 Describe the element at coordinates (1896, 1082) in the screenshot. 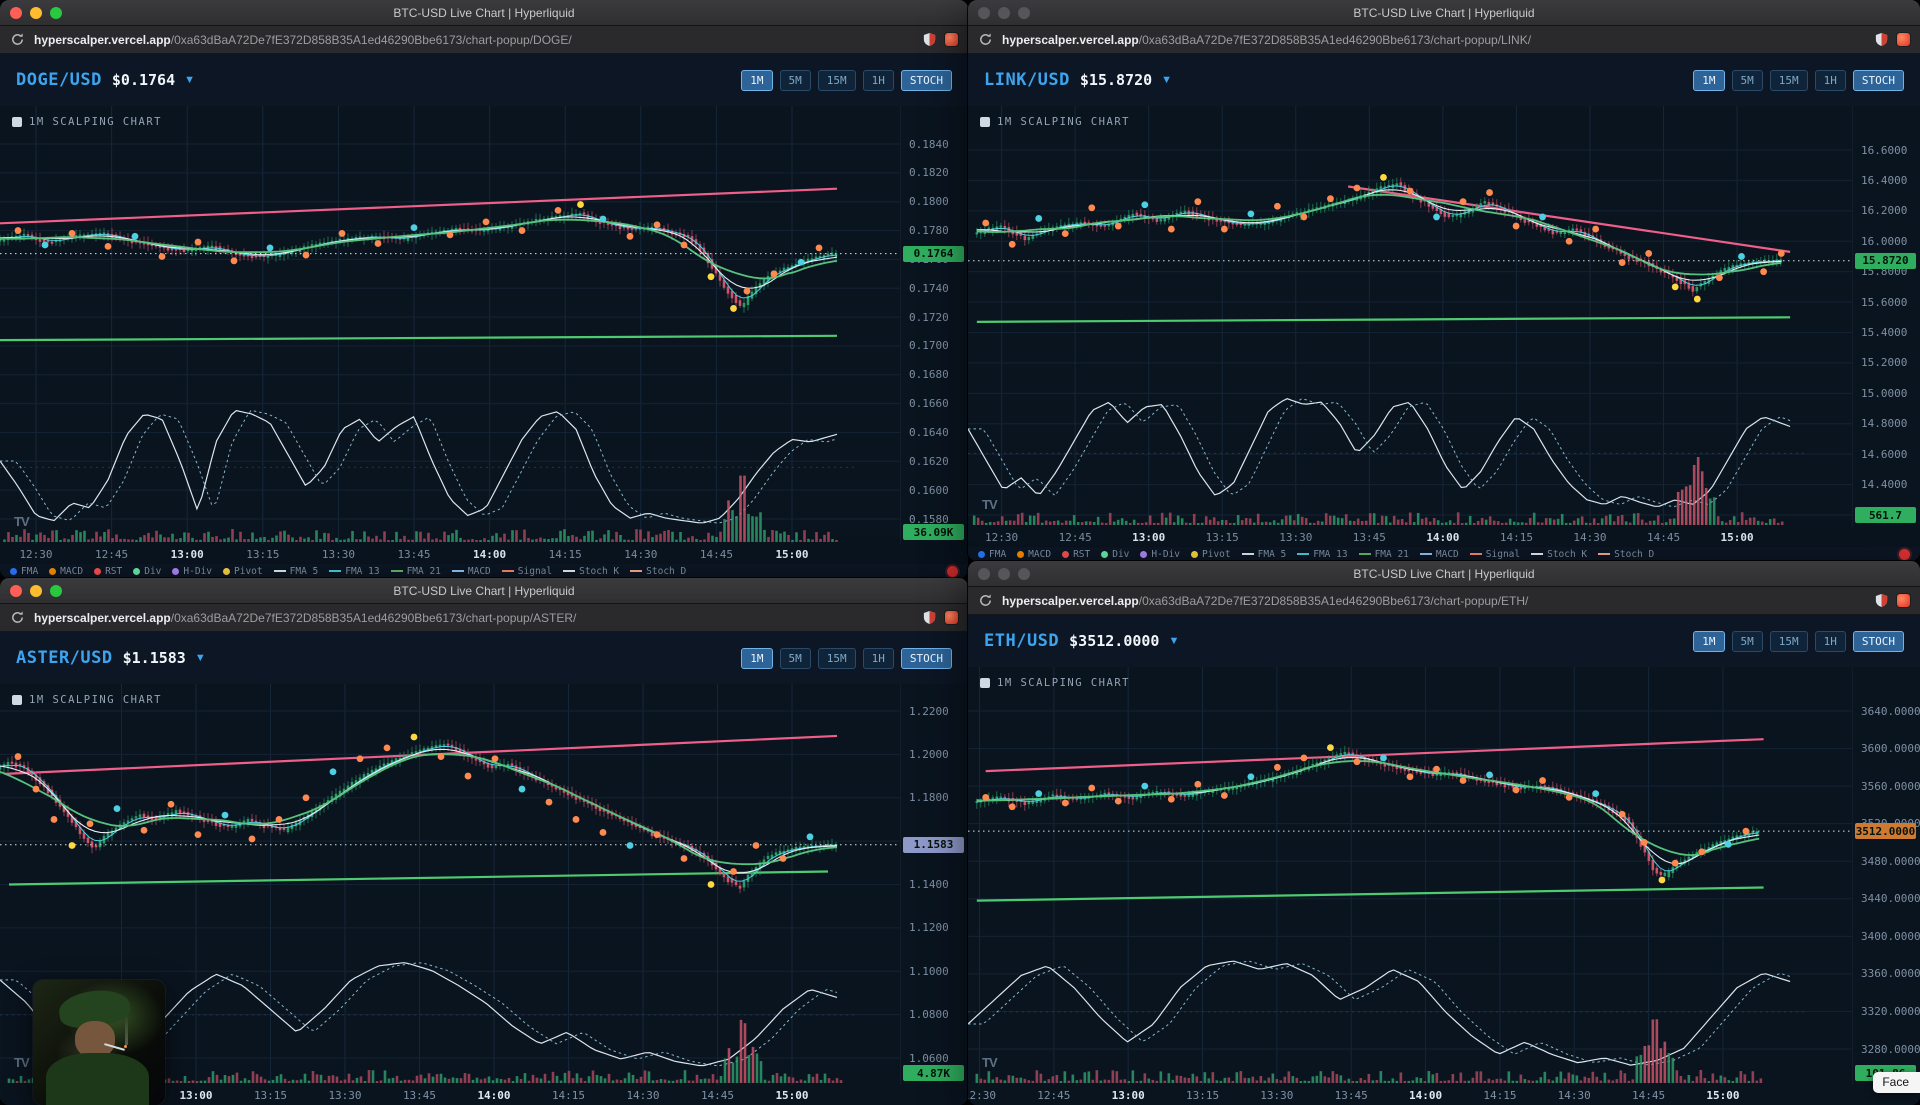

I see `facetime-overlay-label: Face` at that location.